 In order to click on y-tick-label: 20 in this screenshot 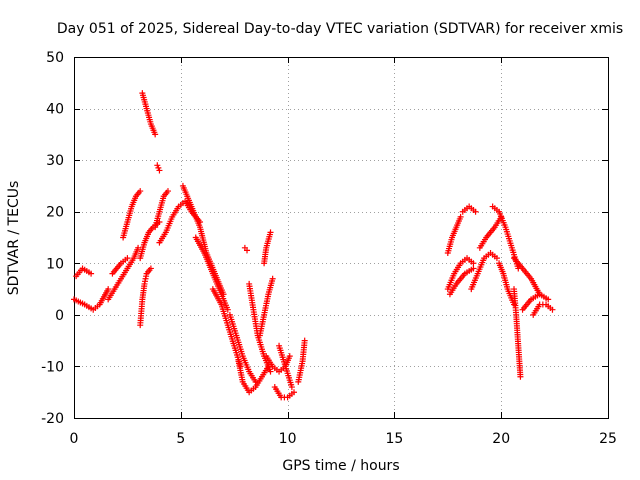, I will do `click(55, 213)`.